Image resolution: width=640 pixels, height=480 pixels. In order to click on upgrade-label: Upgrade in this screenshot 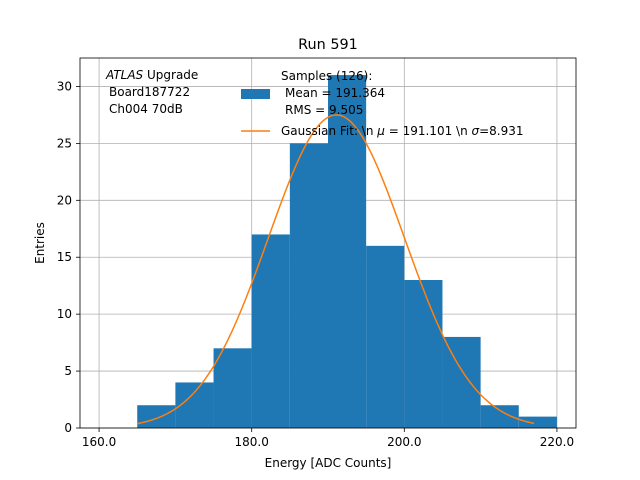, I will do `click(170, 75)`.